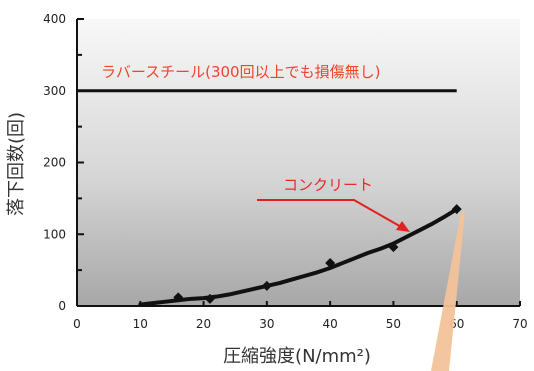  I want to click on y-tick-label: 300, so click(54, 91).